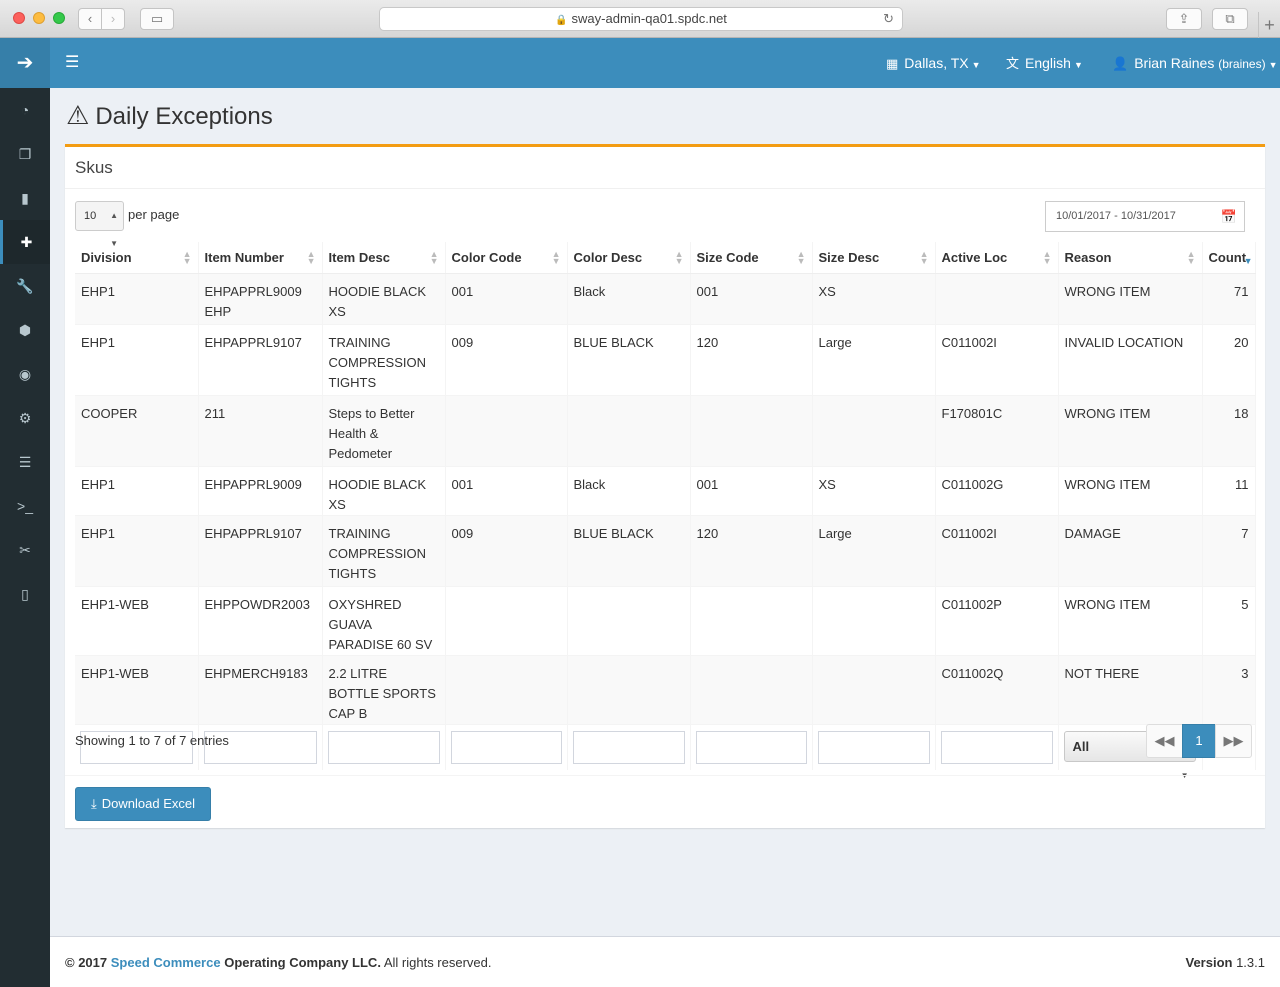 The image size is (1280, 987). What do you see at coordinates (874, 258) in the screenshot?
I see `column-header: Size Desc ▲ ▼` at bounding box center [874, 258].